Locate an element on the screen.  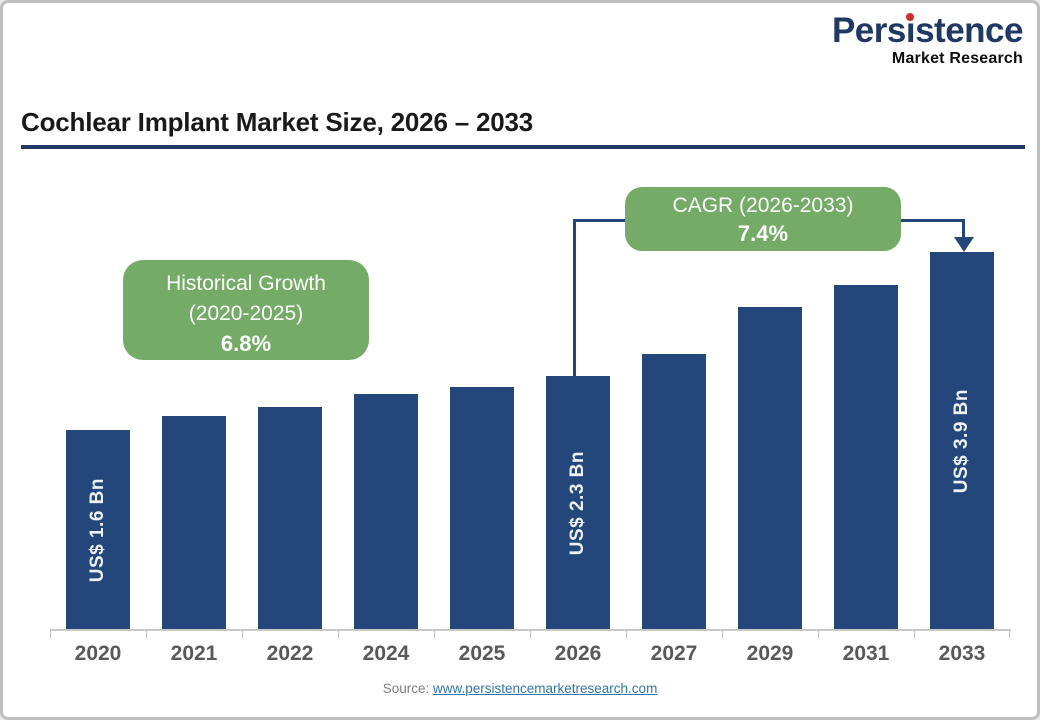
cagr-connector-right-vertical is located at coordinates (963, 229).